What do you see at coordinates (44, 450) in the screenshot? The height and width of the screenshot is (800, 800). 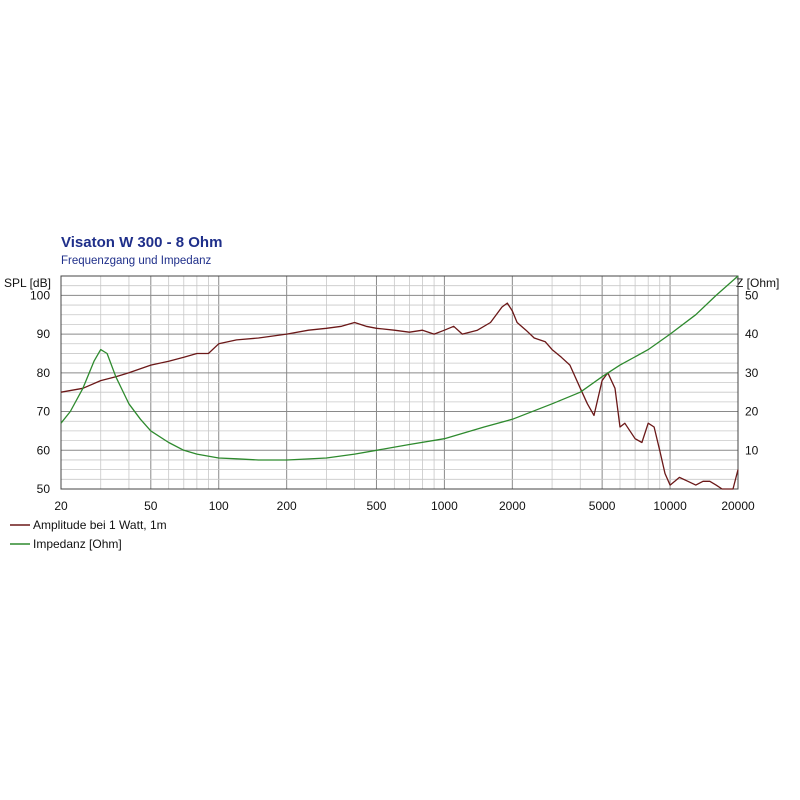 I see `y-left-tick-label: 60` at bounding box center [44, 450].